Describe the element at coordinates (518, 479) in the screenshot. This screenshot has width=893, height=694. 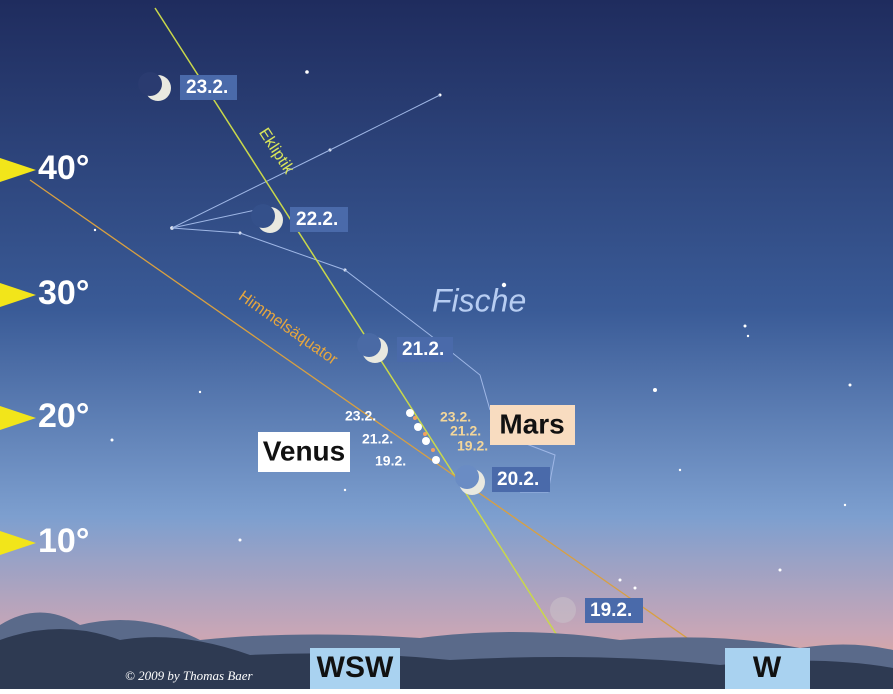
I see `moon-date: 20.2.` at that location.